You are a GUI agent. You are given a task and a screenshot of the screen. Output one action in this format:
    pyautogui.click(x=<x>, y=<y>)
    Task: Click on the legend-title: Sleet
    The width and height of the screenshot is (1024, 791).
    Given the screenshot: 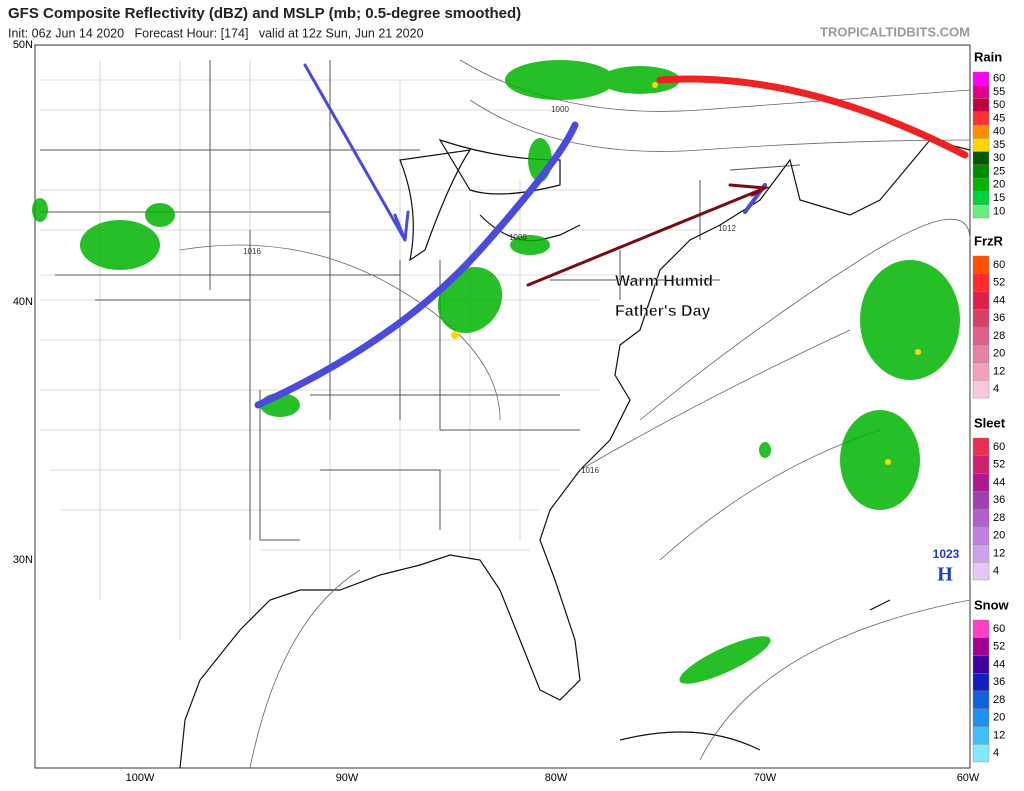 What is the action you would take?
    pyautogui.click(x=990, y=422)
    